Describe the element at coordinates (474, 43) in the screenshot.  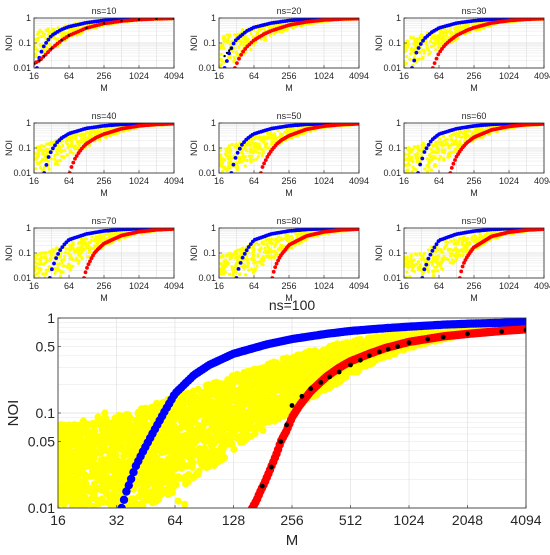
I see `data-layer` at that location.